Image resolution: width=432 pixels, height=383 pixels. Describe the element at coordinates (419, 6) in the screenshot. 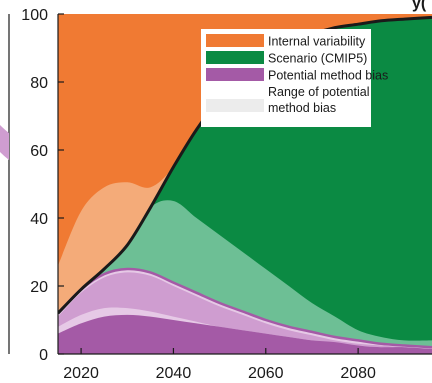

I see `panel-title-fragment: y(` at that location.